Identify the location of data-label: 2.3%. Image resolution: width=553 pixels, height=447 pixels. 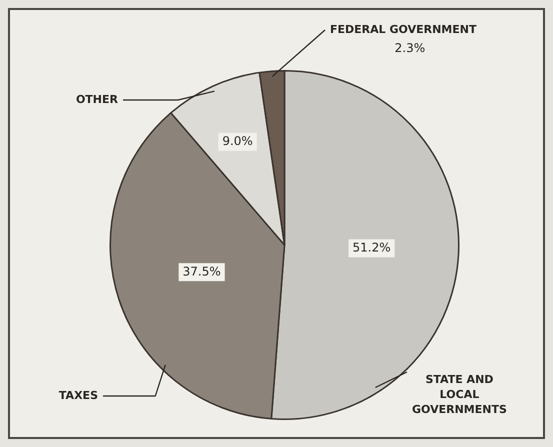
(410, 48).